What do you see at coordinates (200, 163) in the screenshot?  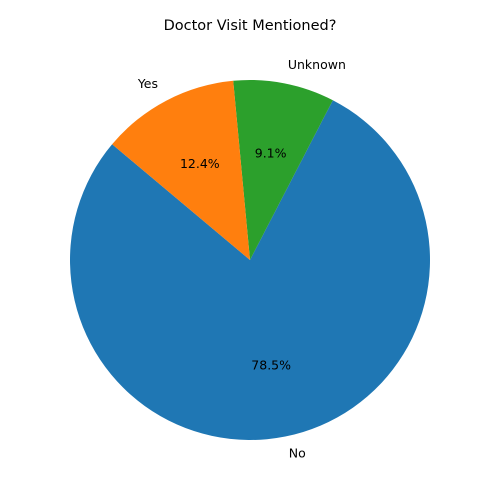 I see `percent-label-yes: 12.4%` at bounding box center [200, 163].